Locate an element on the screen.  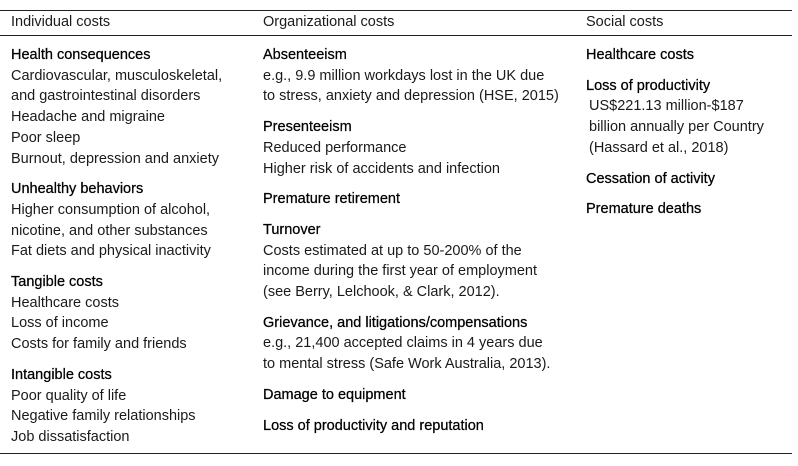
table-top-rule is located at coordinates (396, 10).